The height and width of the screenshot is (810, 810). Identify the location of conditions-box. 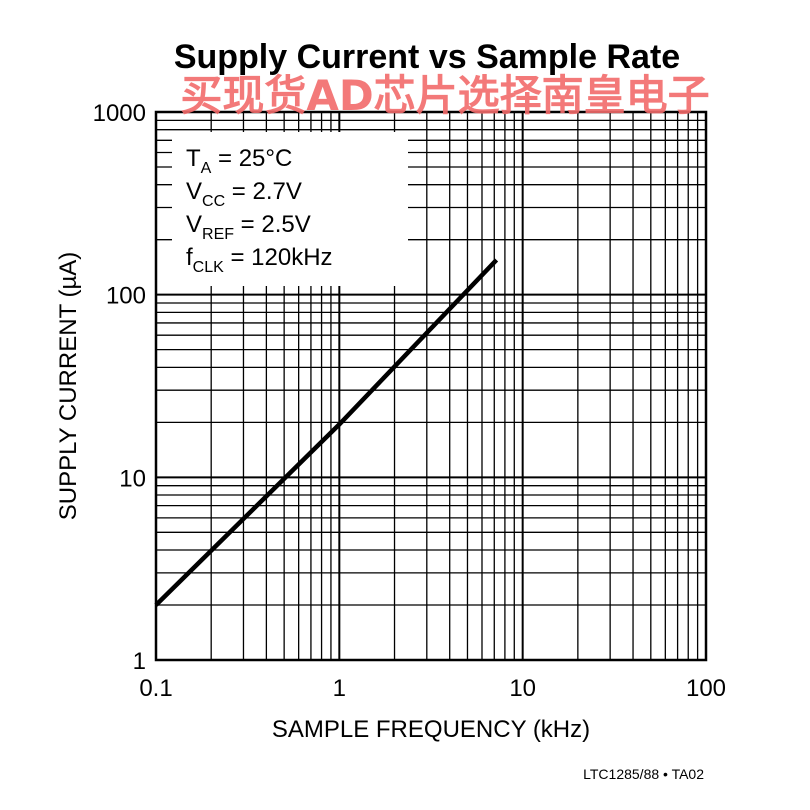
(290, 209).